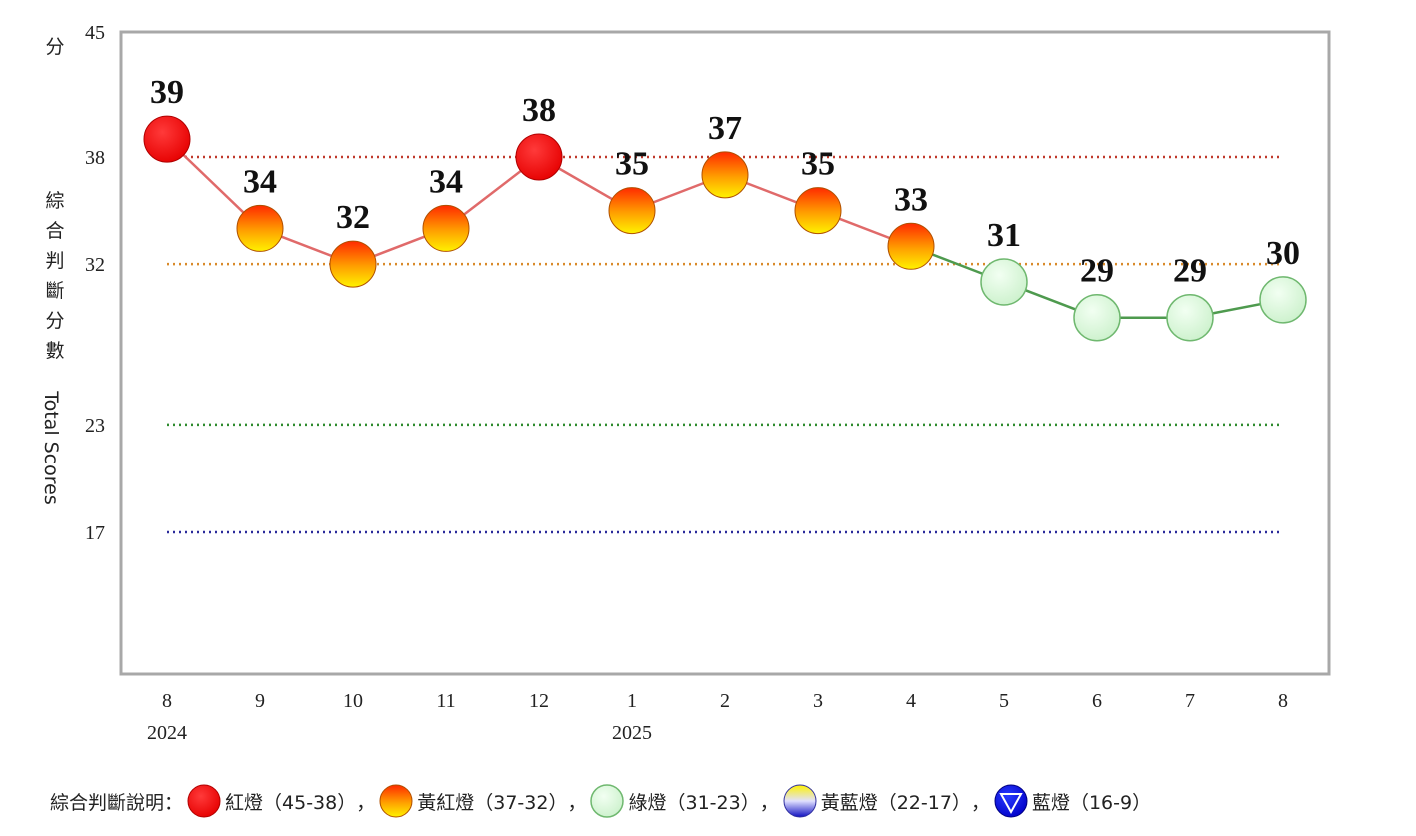  I want to click on legend-item-blue: 藍燈（16-9）, so click(1070, 801).